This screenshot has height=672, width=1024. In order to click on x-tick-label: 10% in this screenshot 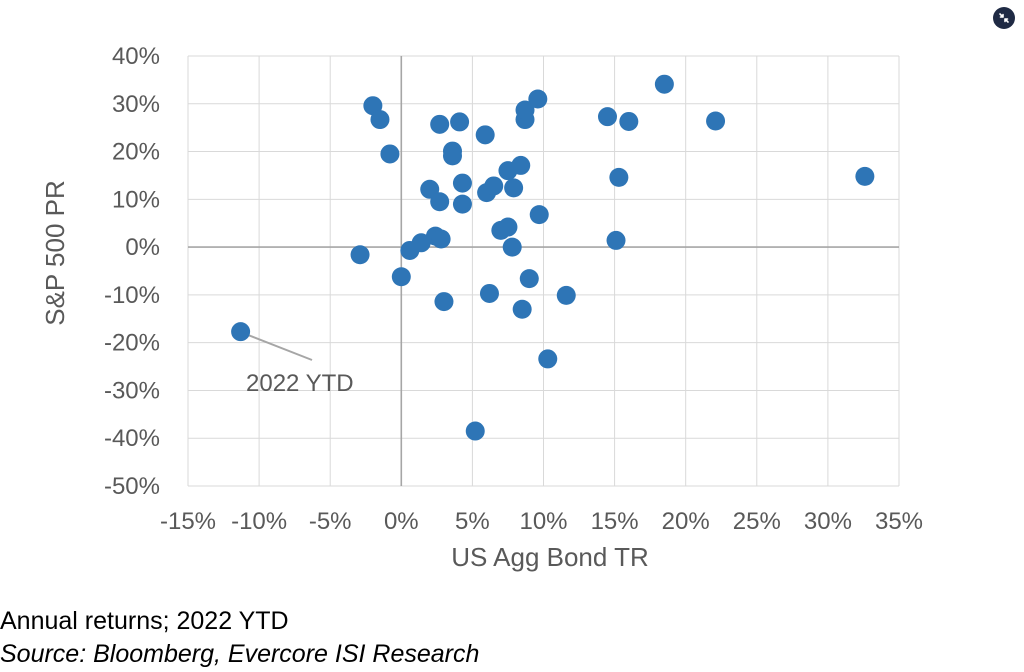, I will do `click(543, 521)`.